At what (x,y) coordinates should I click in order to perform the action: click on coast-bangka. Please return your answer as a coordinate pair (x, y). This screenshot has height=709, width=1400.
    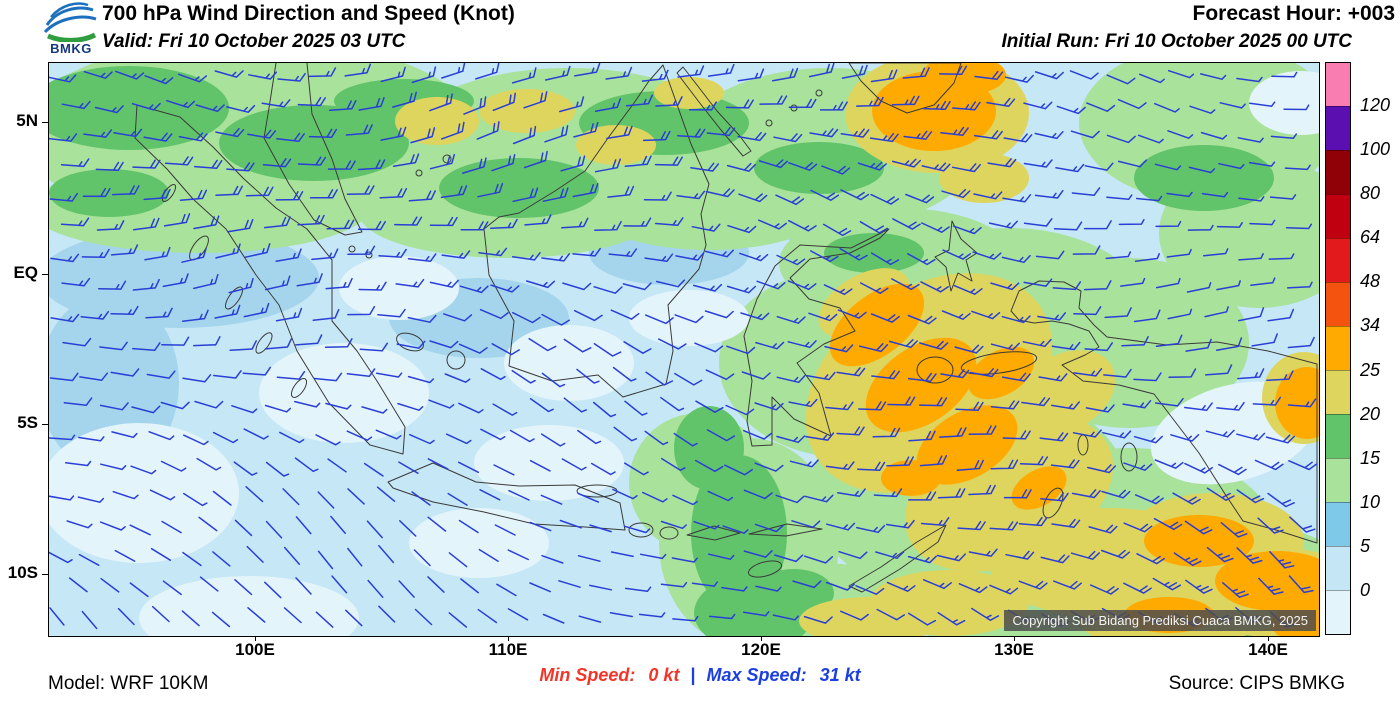
    Looking at the image, I should click on (410, 342).